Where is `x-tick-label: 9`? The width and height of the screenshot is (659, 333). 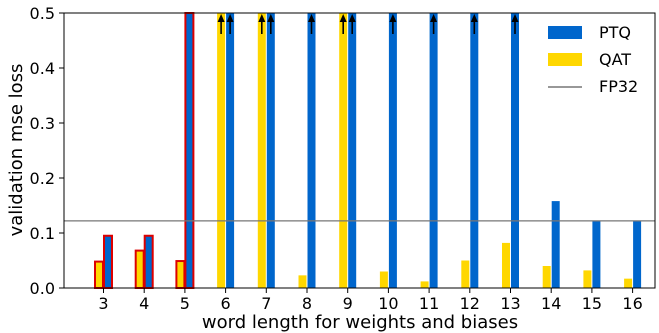 x-tick-label: 9 is located at coordinates (348, 303).